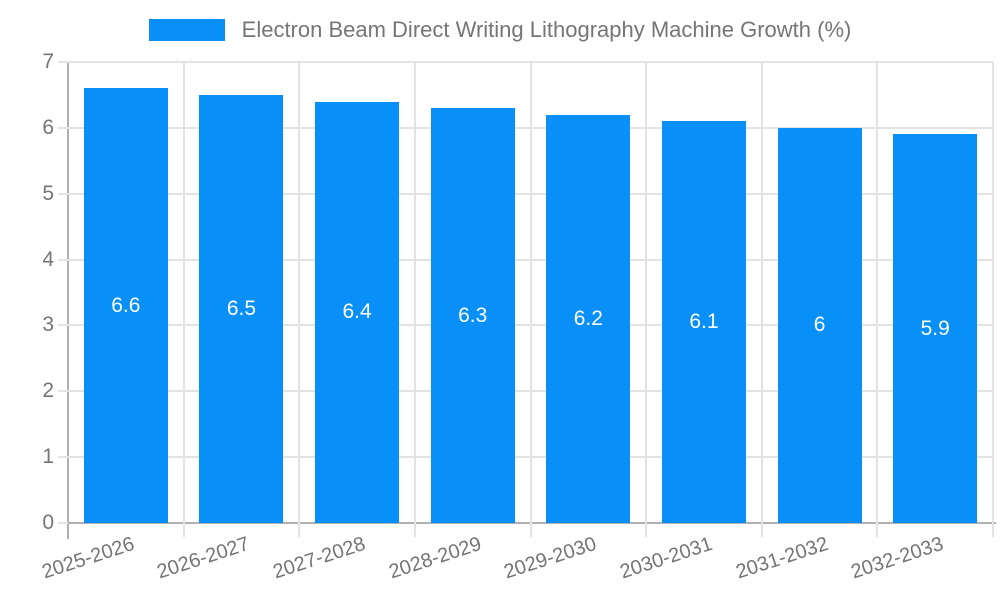  What do you see at coordinates (48, 325) in the screenshot?
I see `y-tick-label: 3` at bounding box center [48, 325].